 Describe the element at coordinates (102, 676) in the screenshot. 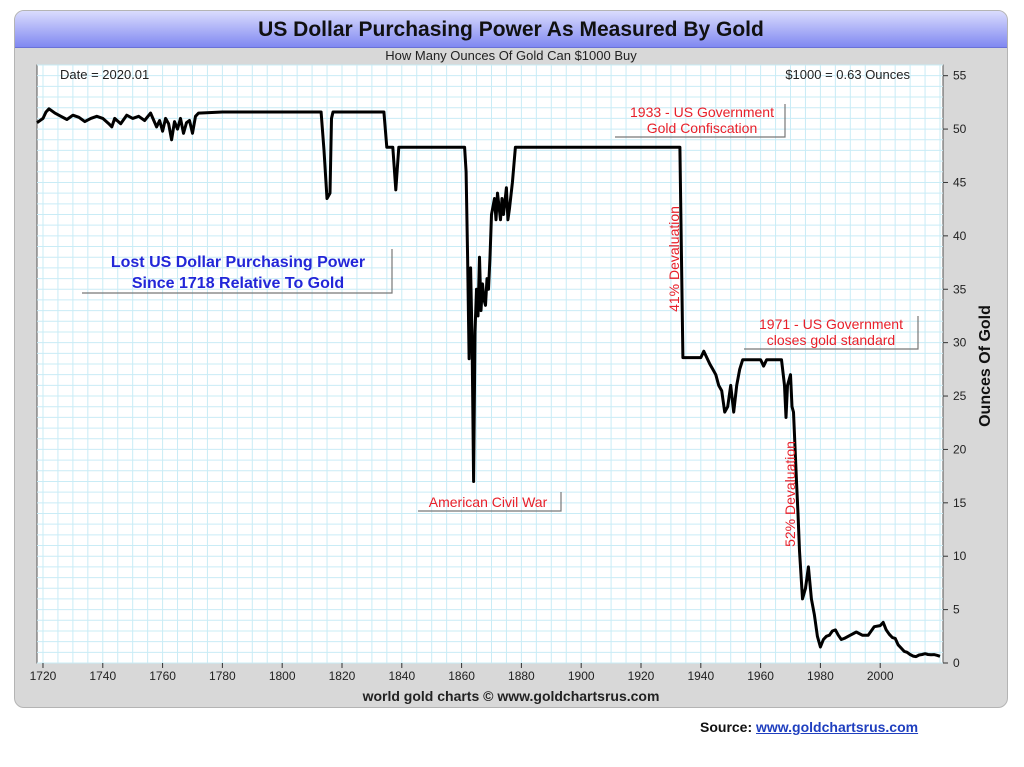

I see `x-tick-label: 1740` at that location.